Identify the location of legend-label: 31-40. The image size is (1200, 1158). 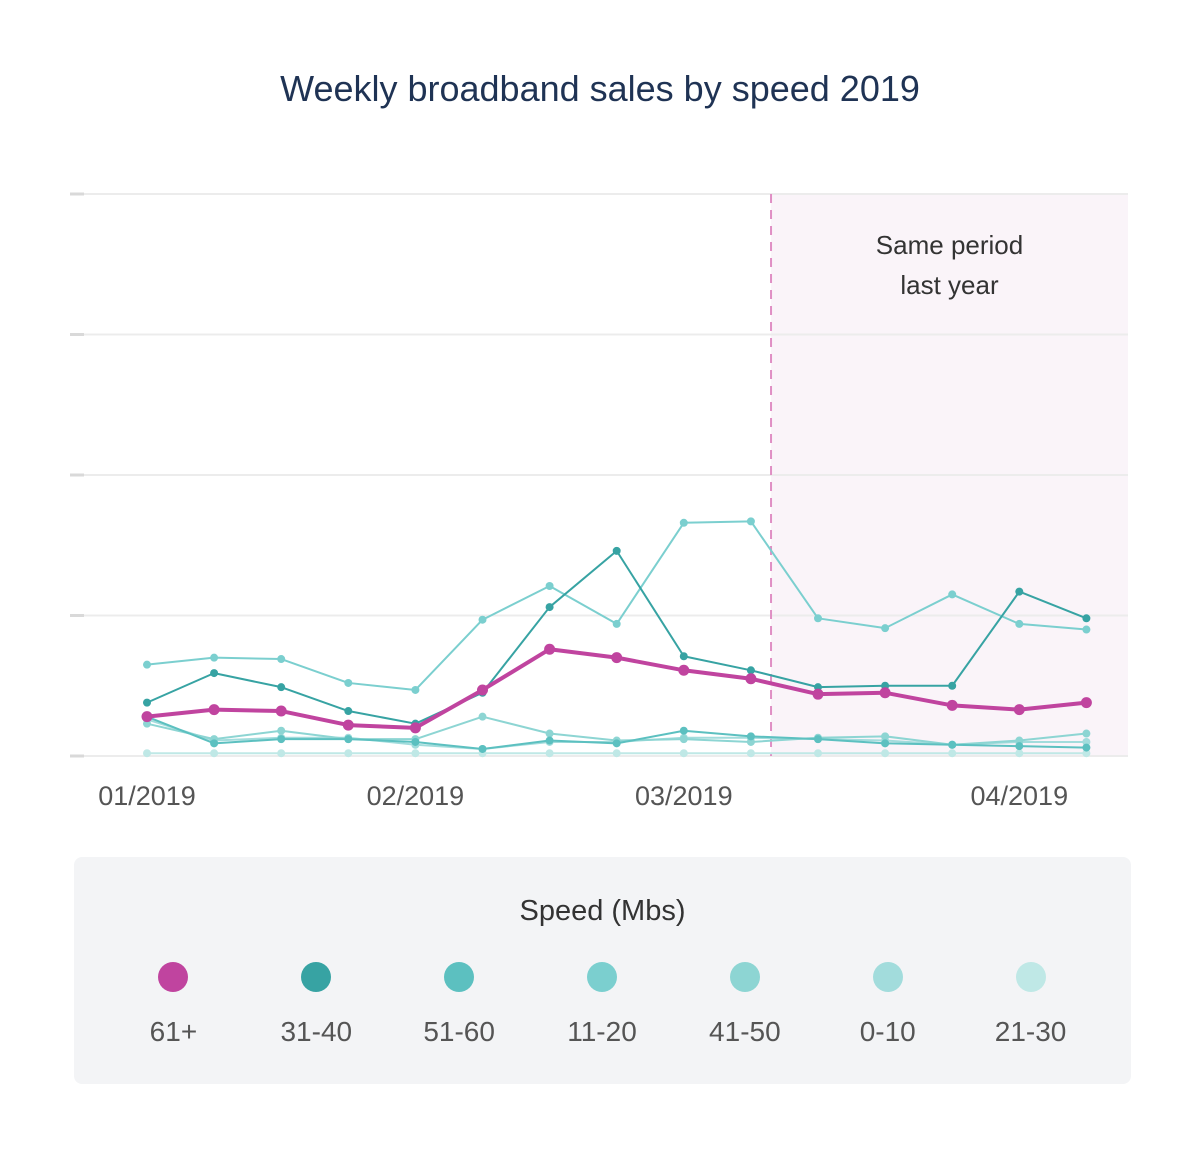
(316, 1031).